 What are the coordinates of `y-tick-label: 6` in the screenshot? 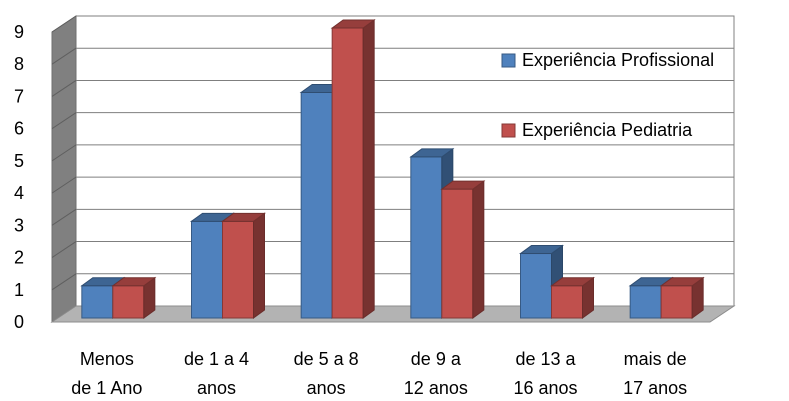 It's located at (19, 129).